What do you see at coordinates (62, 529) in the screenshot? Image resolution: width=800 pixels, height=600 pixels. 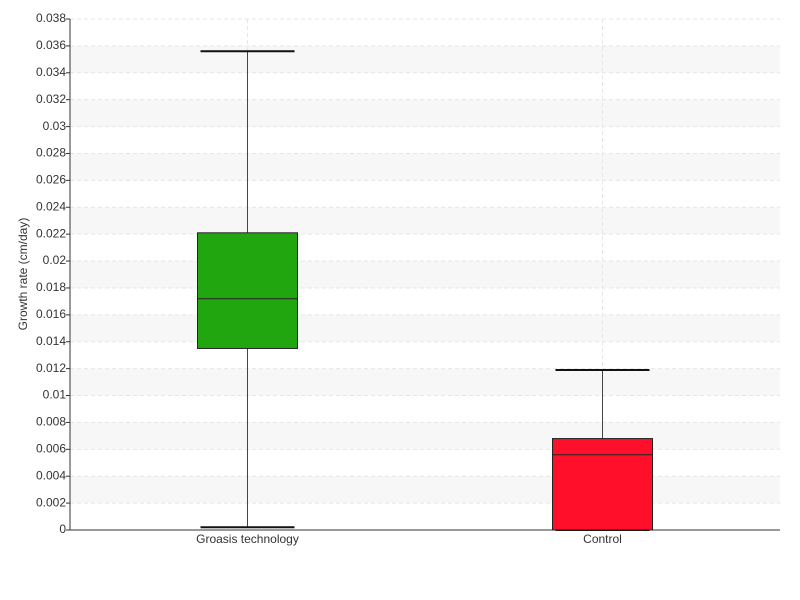 I see `y-tick-label: 0` at bounding box center [62, 529].